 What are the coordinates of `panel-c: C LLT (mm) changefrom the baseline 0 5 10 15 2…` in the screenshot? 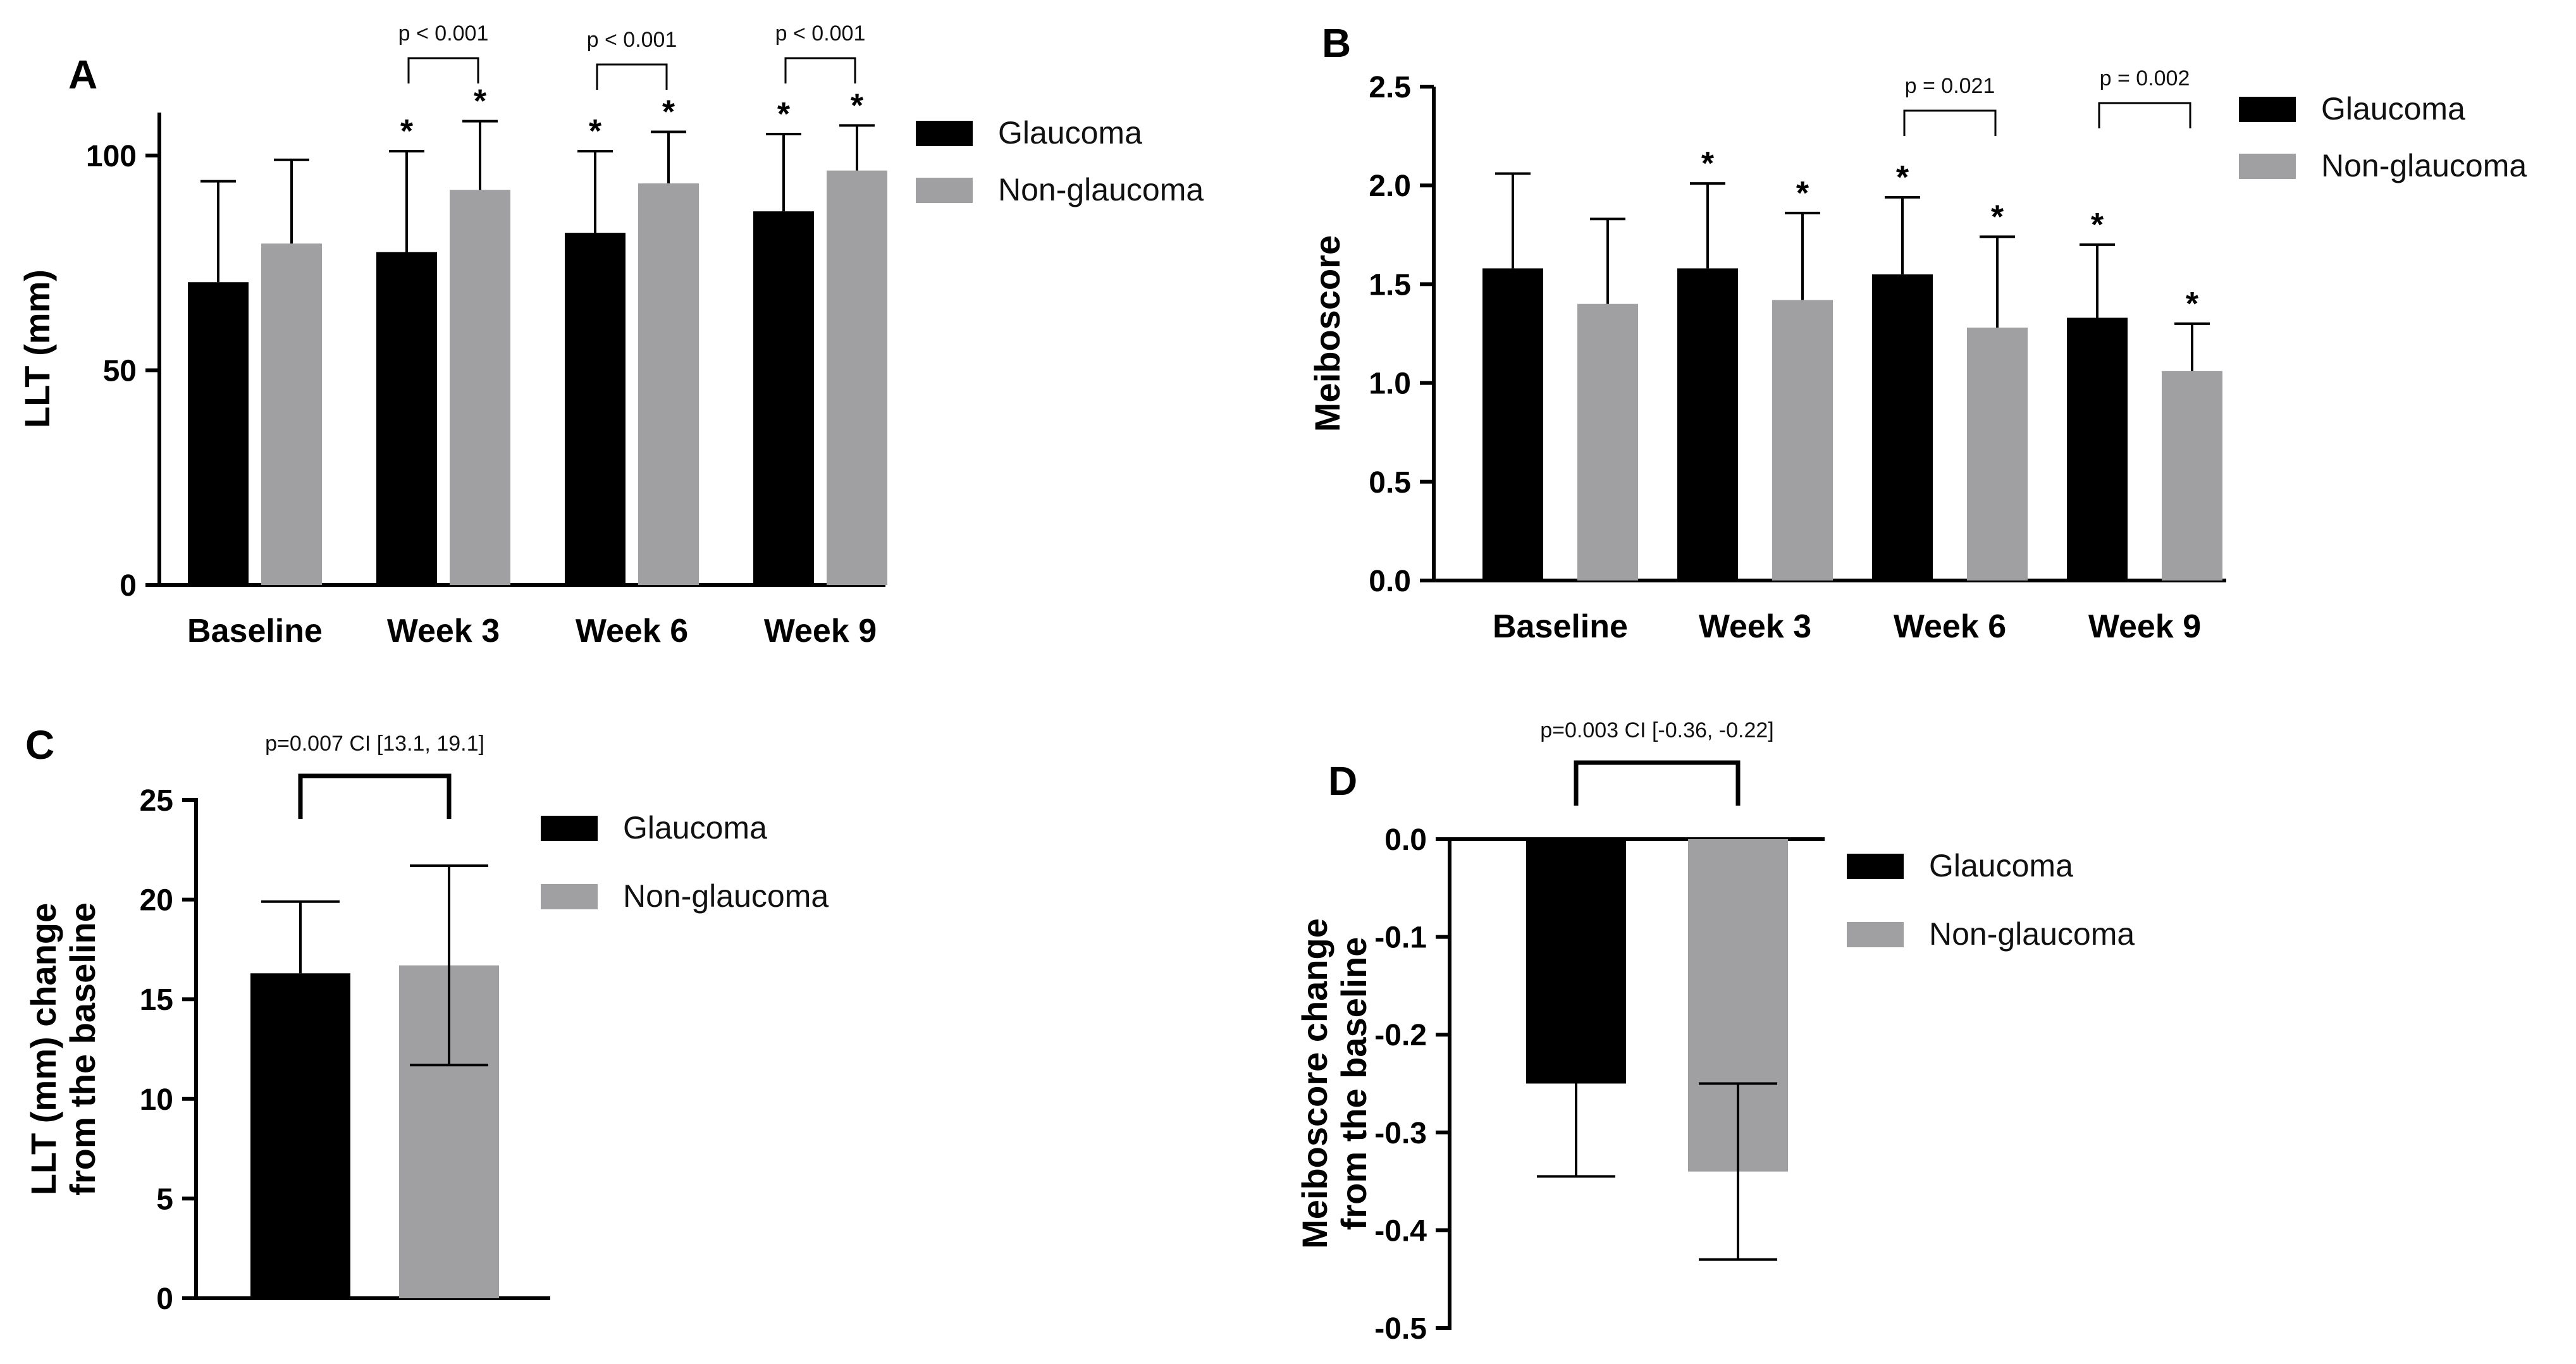 It's located at (426, 1019).